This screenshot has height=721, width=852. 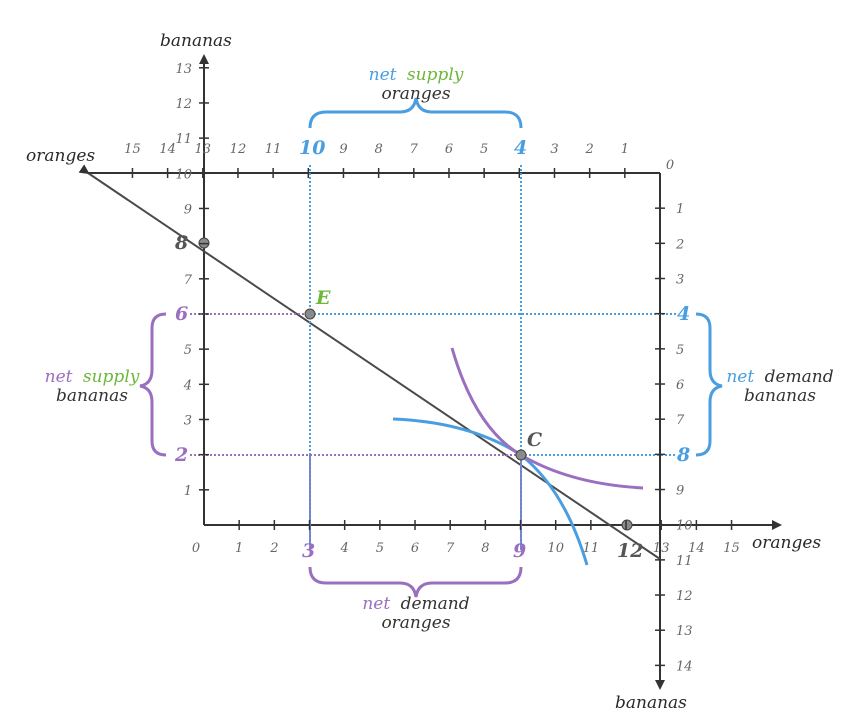 What do you see at coordinates (188, 350) in the screenshot?
I see `tick-label-left-5: 5` at bounding box center [188, 350].